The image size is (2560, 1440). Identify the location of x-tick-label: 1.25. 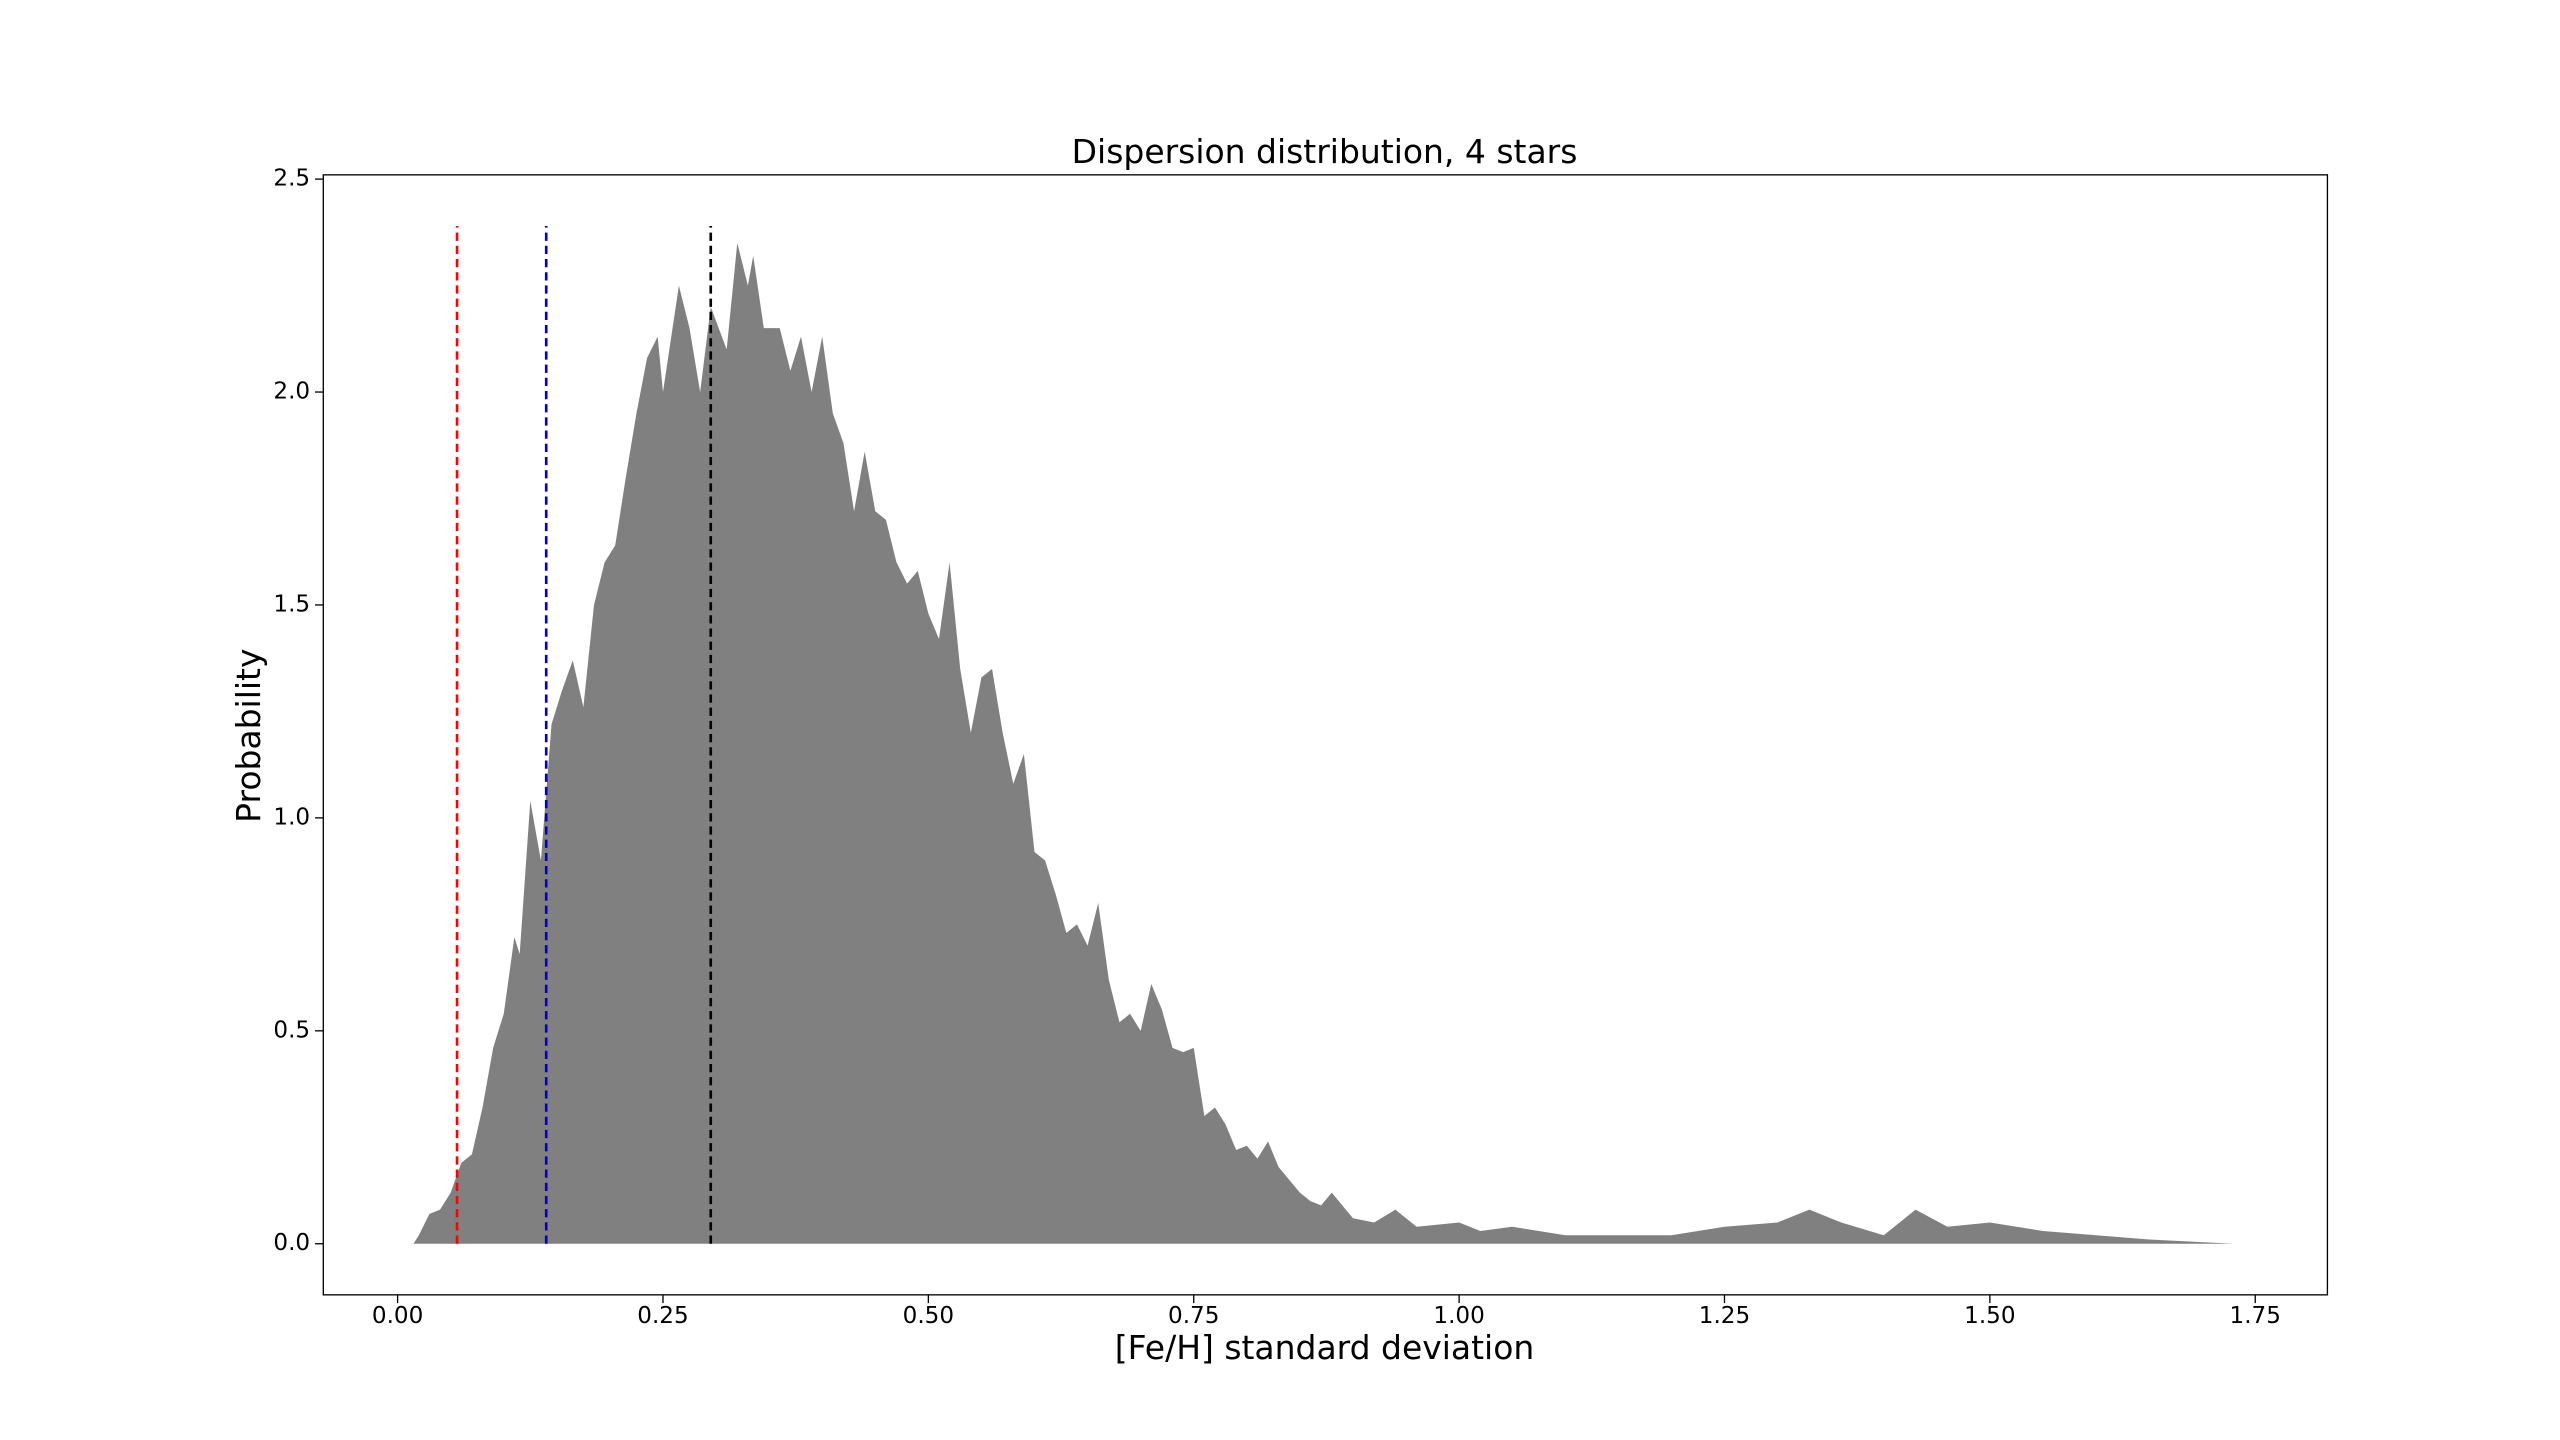
(1724, 1316).